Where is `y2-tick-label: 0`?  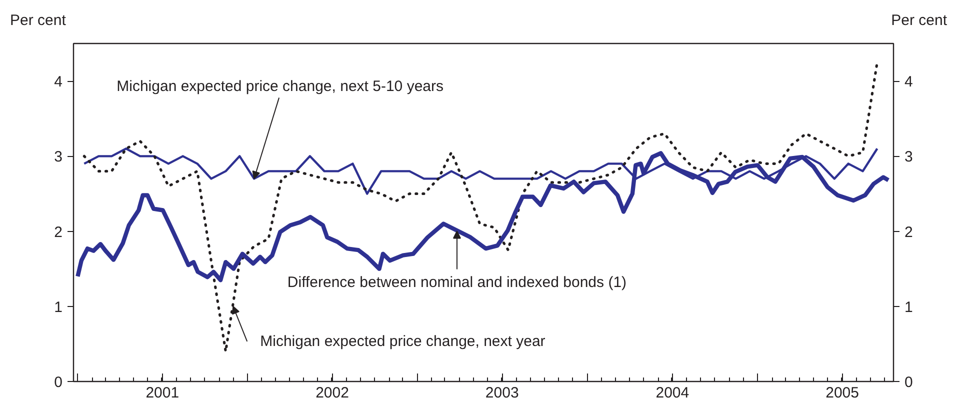 y2-tick-label: 0 is located at coordinates (908, 382).